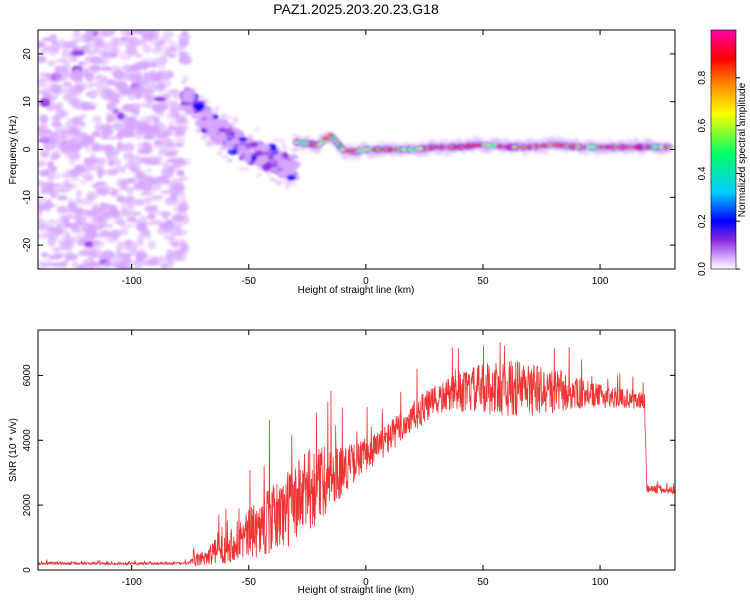 Image resolution: width=750 pixels, height=600 pixels. What do you see at coordinates (483, 582) in the screenshot?
I see `x-tick-label: 50` at bounding box center [483, 582].